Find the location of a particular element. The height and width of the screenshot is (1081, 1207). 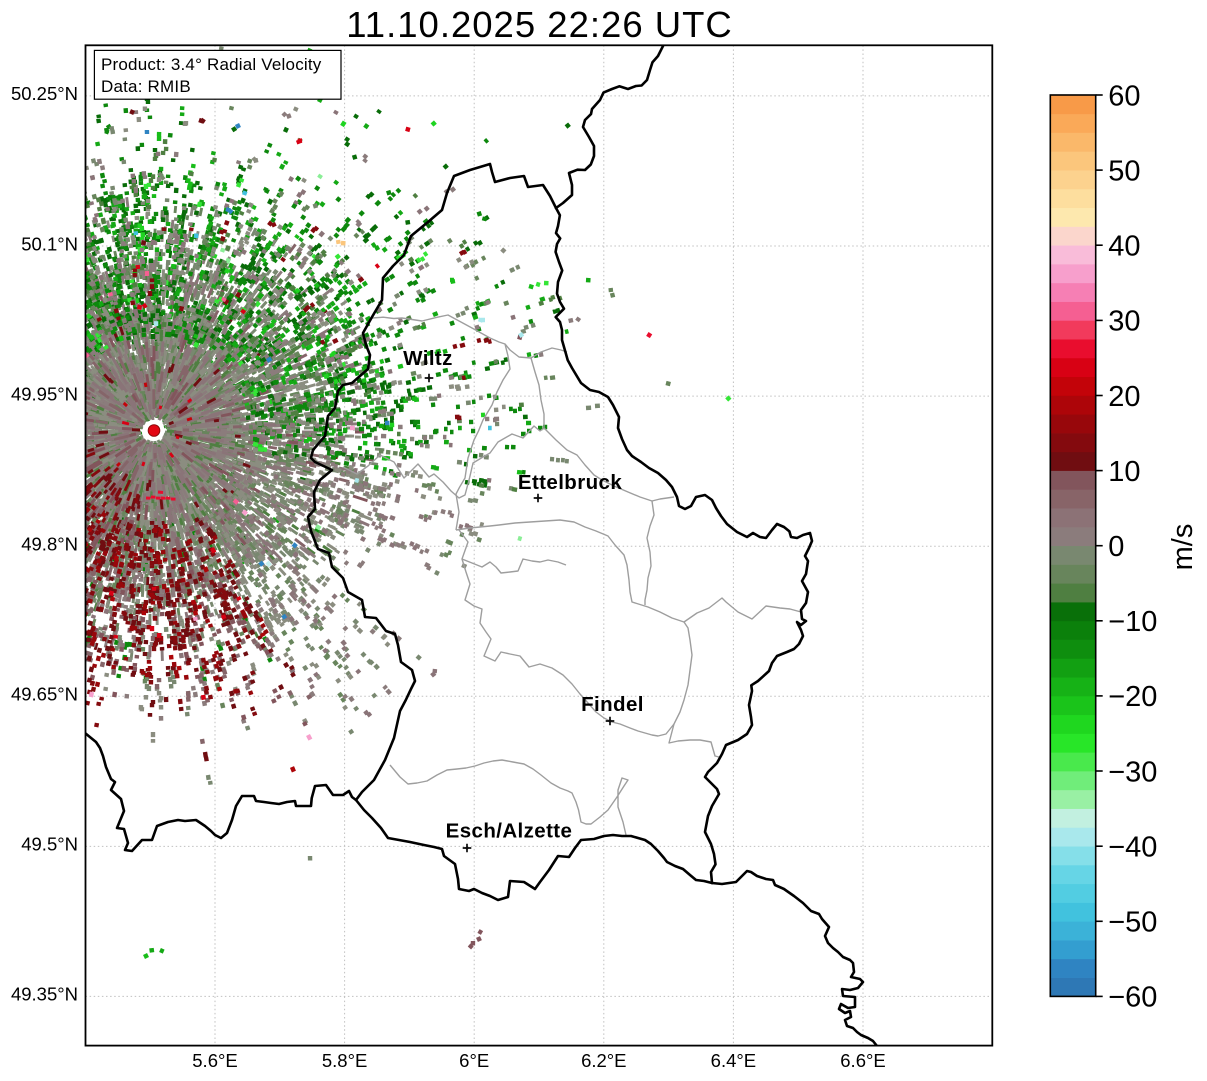

svg-text: 0 is located at coordinates (1116, 547).